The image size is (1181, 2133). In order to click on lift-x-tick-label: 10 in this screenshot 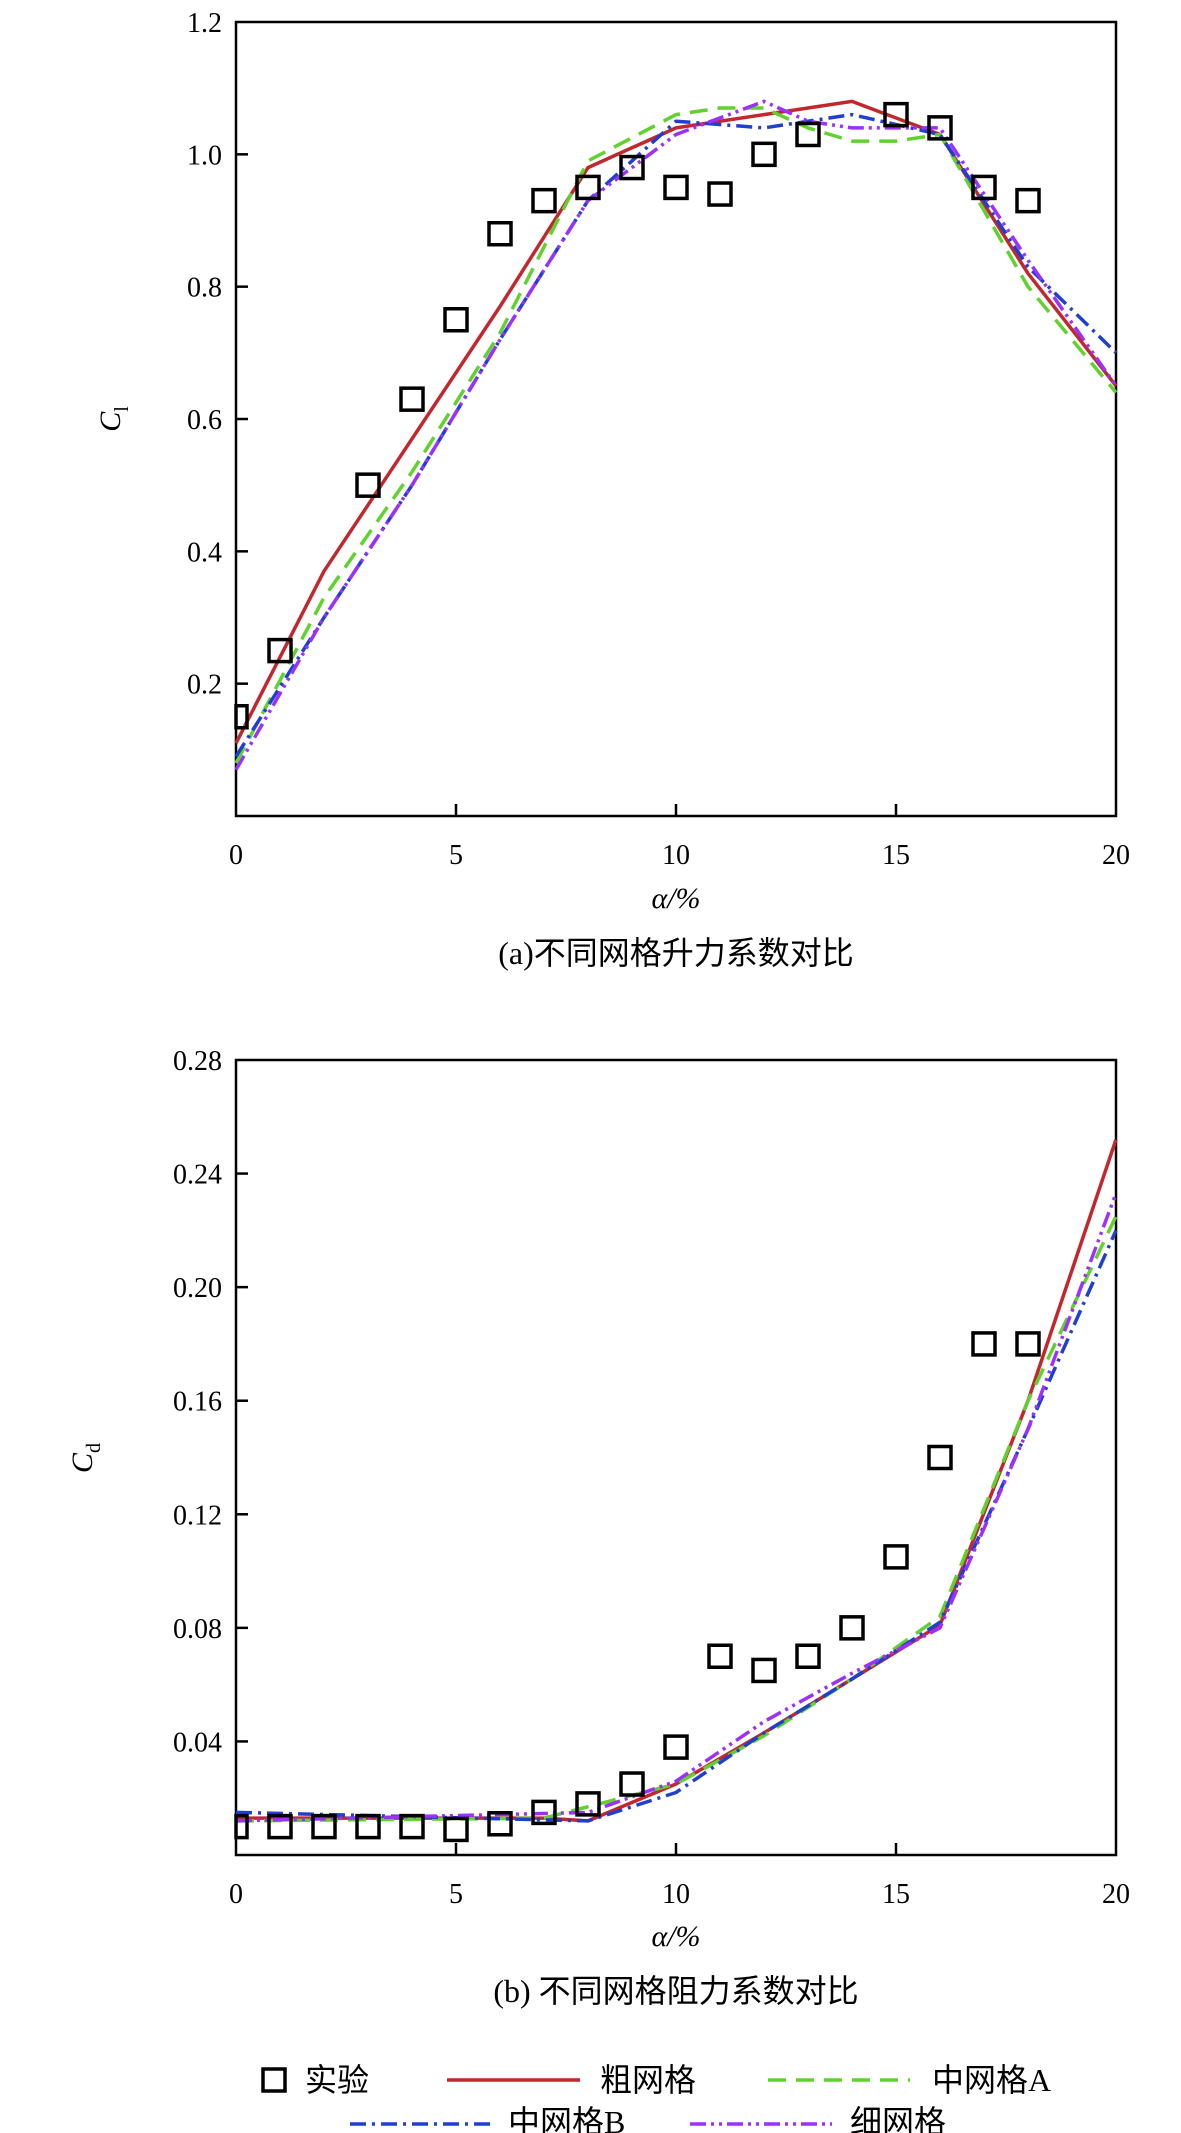, I will do `click(676, 855)`.